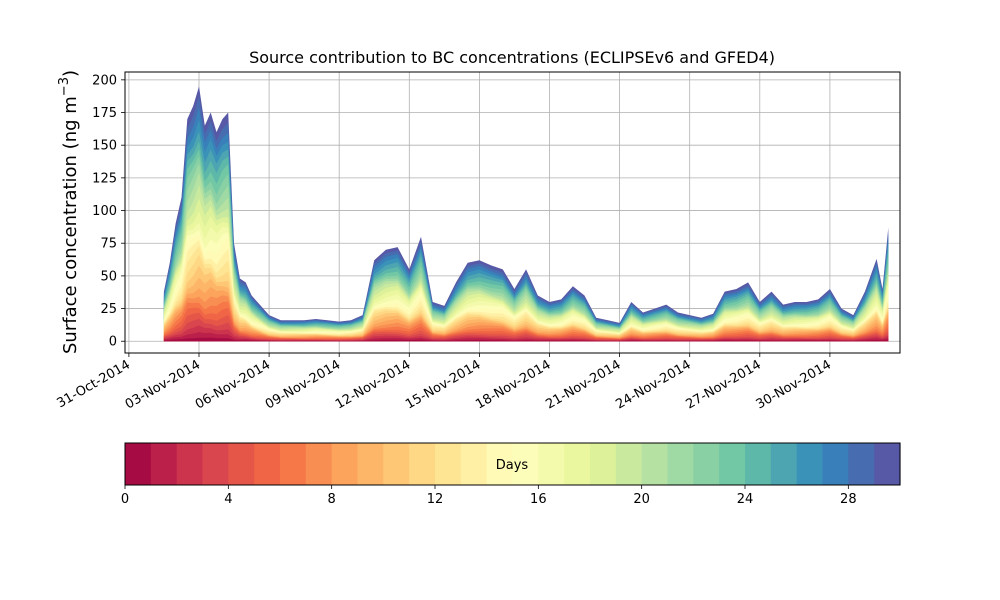 Image resolution: width=1000 pixels, height=600 pixels. I want to click on x-tick-label: 15-Nov-2014, so click(443, 384).